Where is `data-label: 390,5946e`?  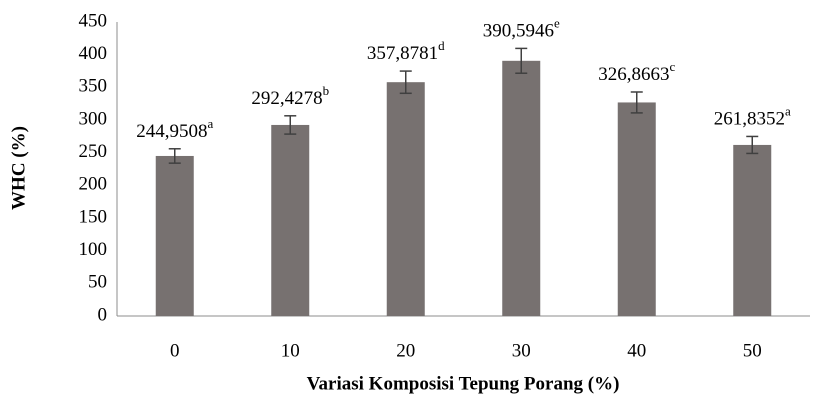
data-label: 390,5946e is located at coordinates (521, 29).